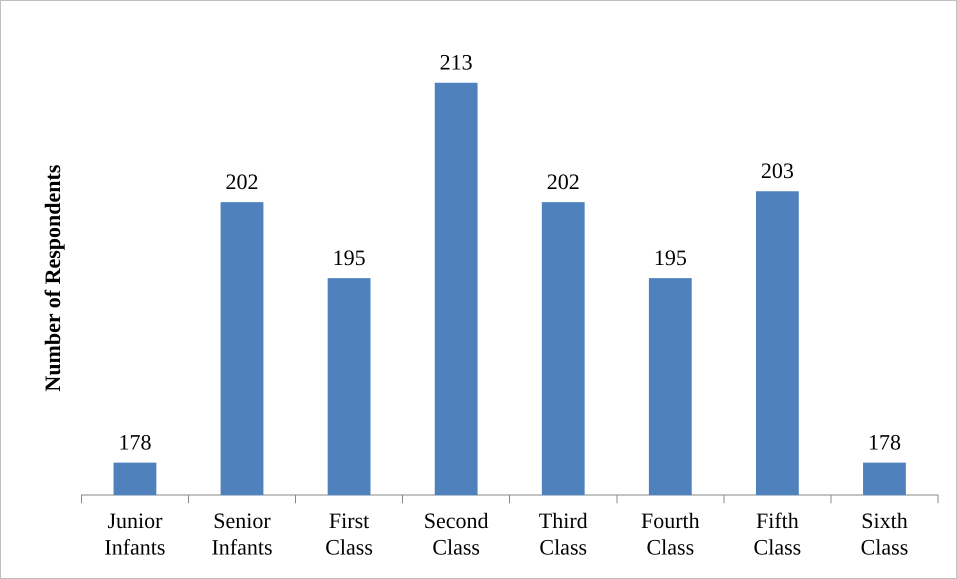  Describe the element at coordinates (456, 61) in the screenshot. I see `data-label: 213` at that location.